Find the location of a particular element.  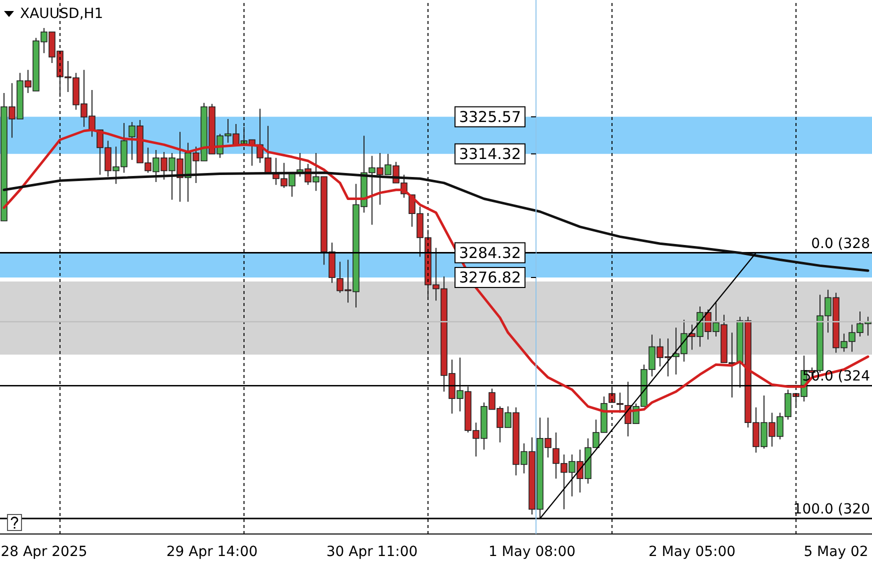

x-tick-label: 1 May 08:00 is located at coordinates (532, 552).